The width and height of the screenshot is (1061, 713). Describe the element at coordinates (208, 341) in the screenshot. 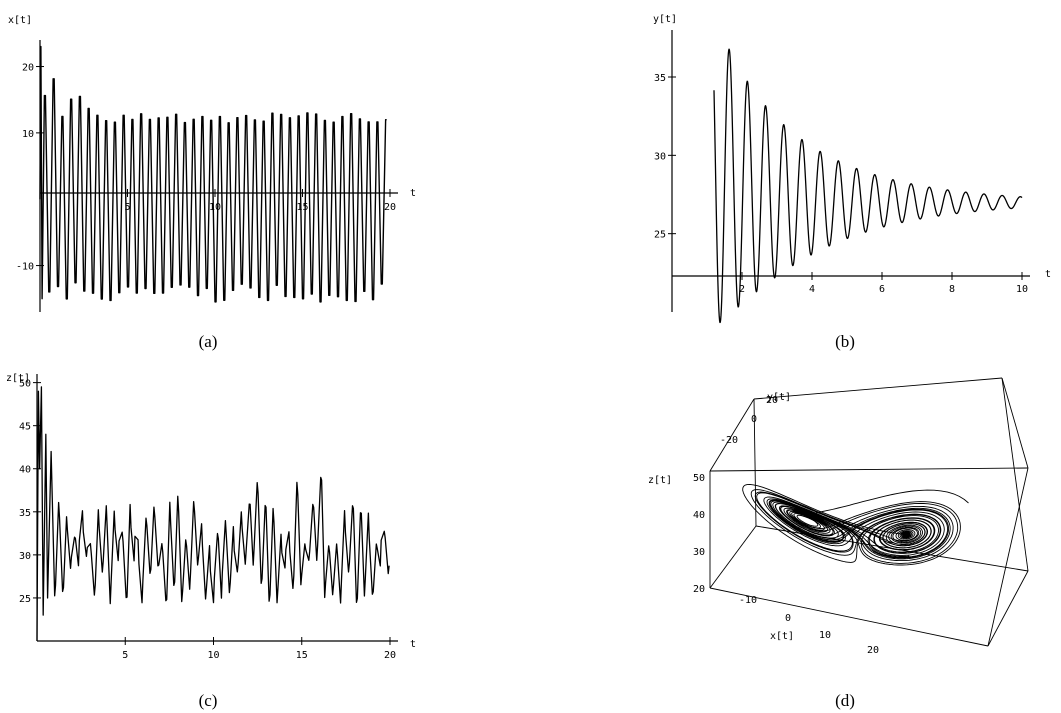

I see `caption-a: (a)` at that location.